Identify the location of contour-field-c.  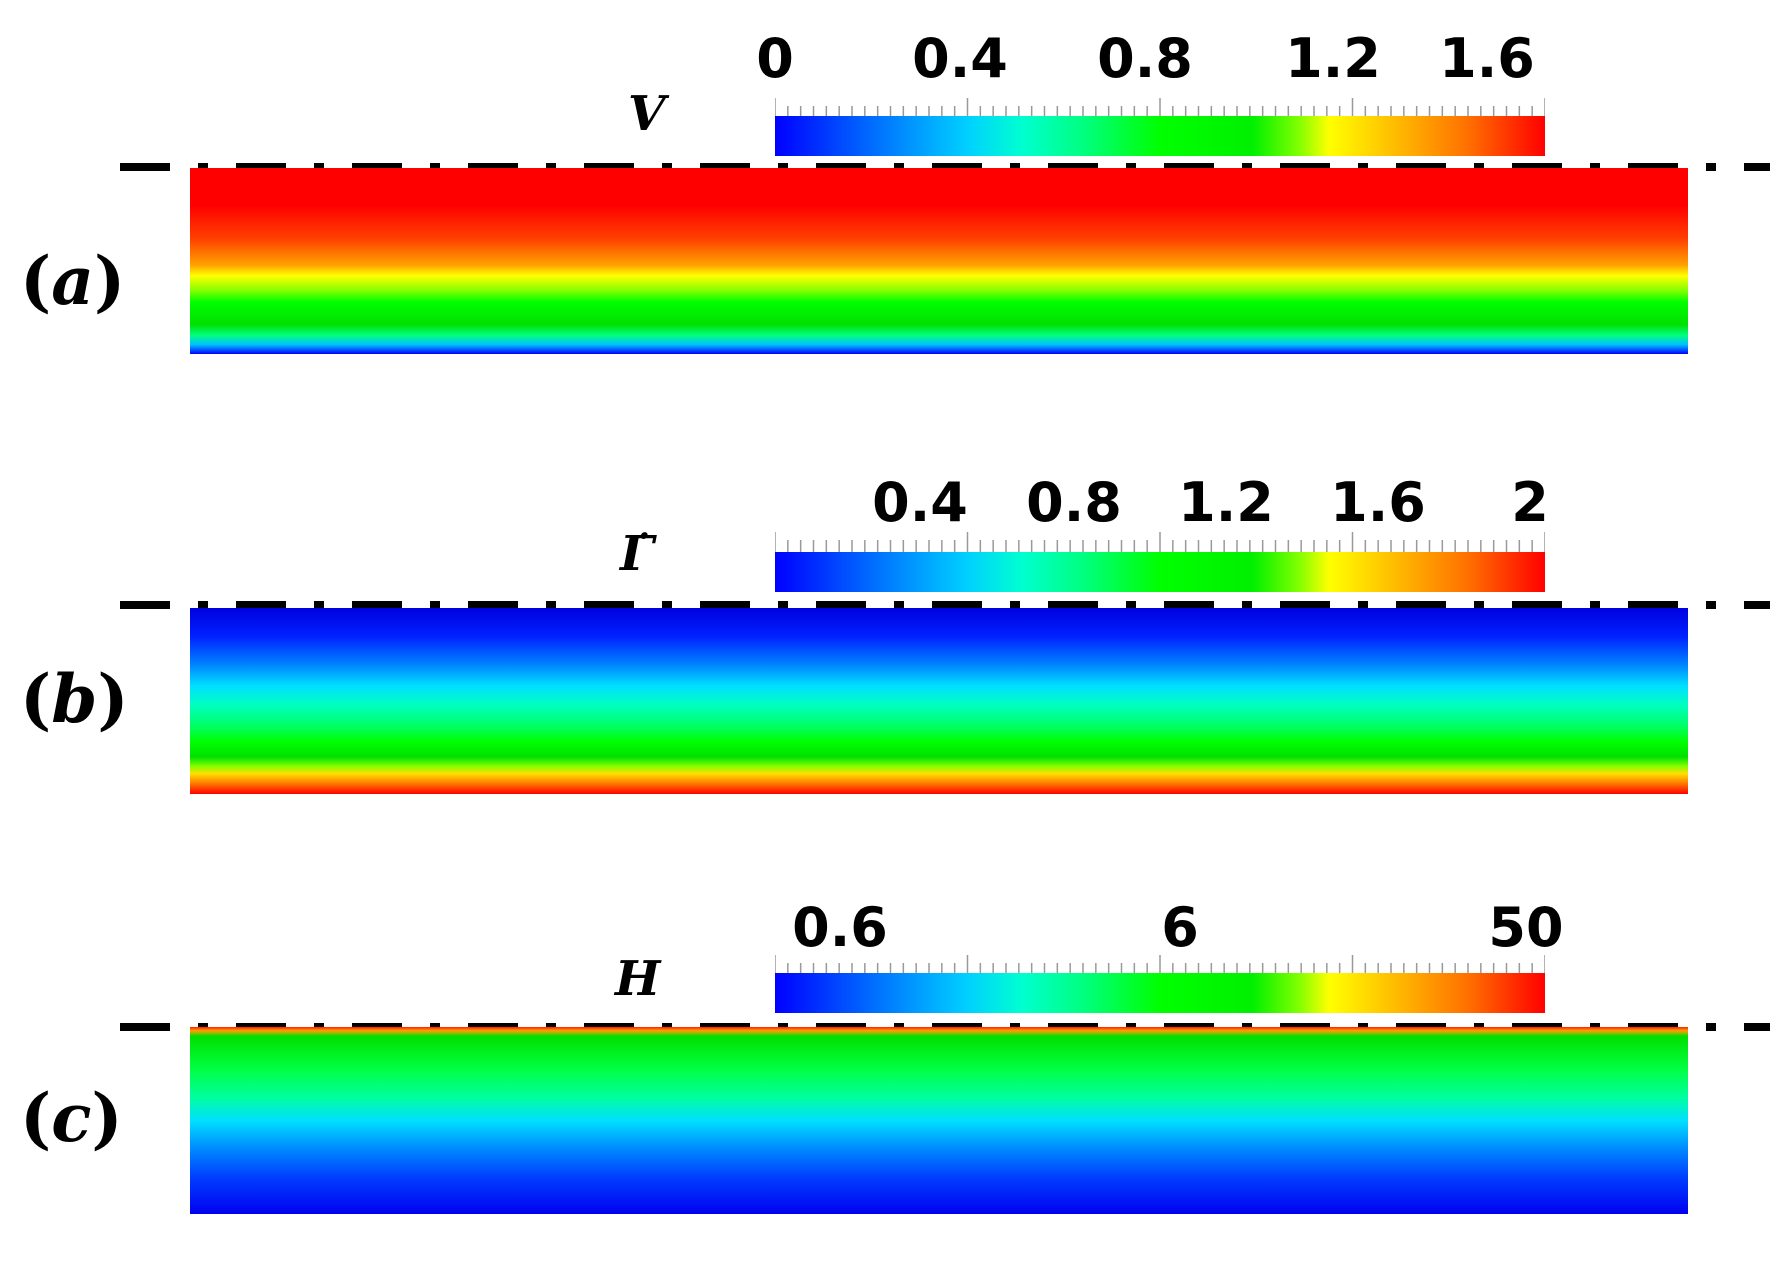
(939, 1120).